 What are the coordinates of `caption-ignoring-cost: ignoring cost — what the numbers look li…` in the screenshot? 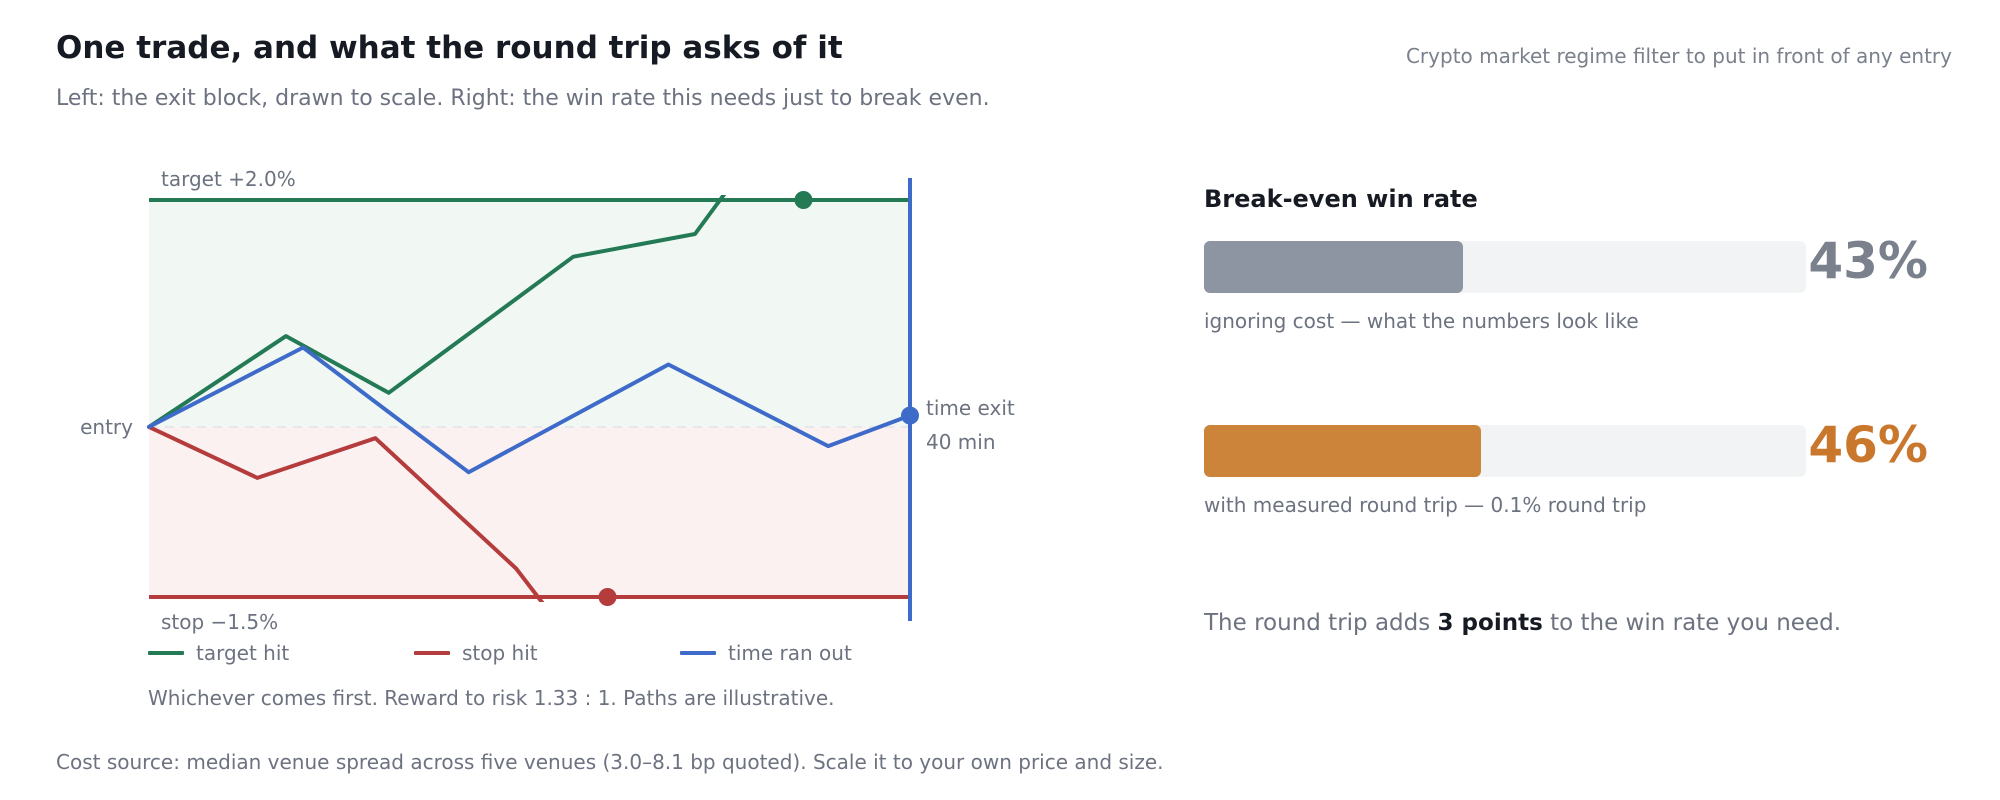 It's located at (1421, 321).